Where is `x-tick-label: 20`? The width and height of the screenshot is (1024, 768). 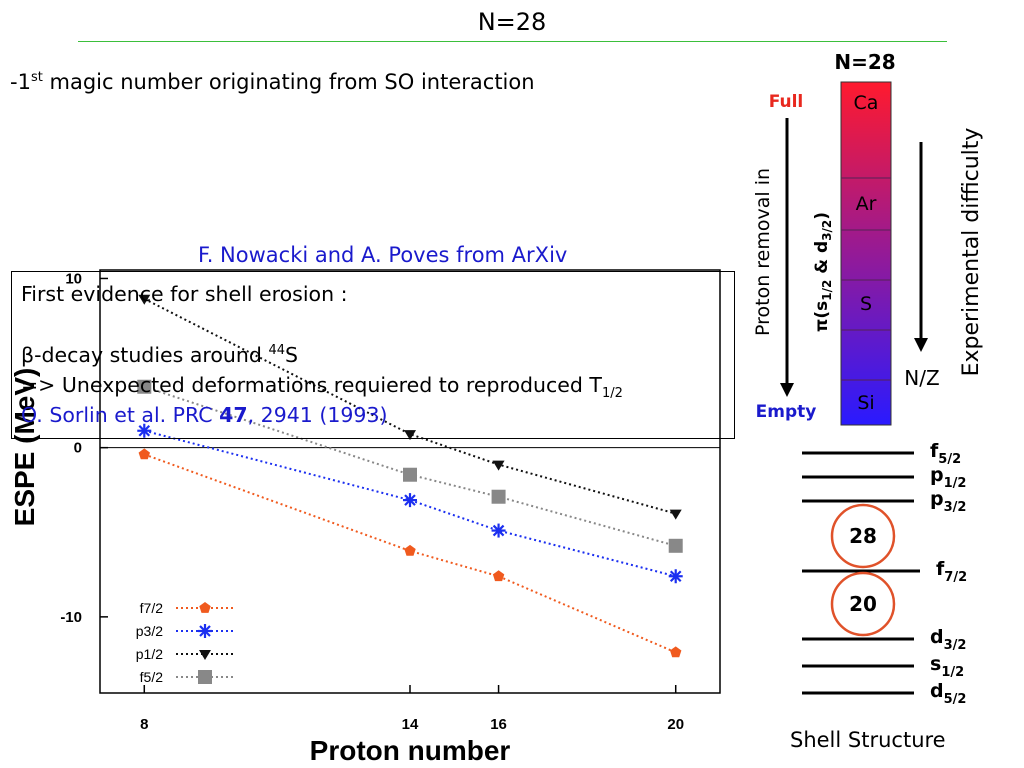 x-tick-label: 20 is located at coordinates (675, 724).